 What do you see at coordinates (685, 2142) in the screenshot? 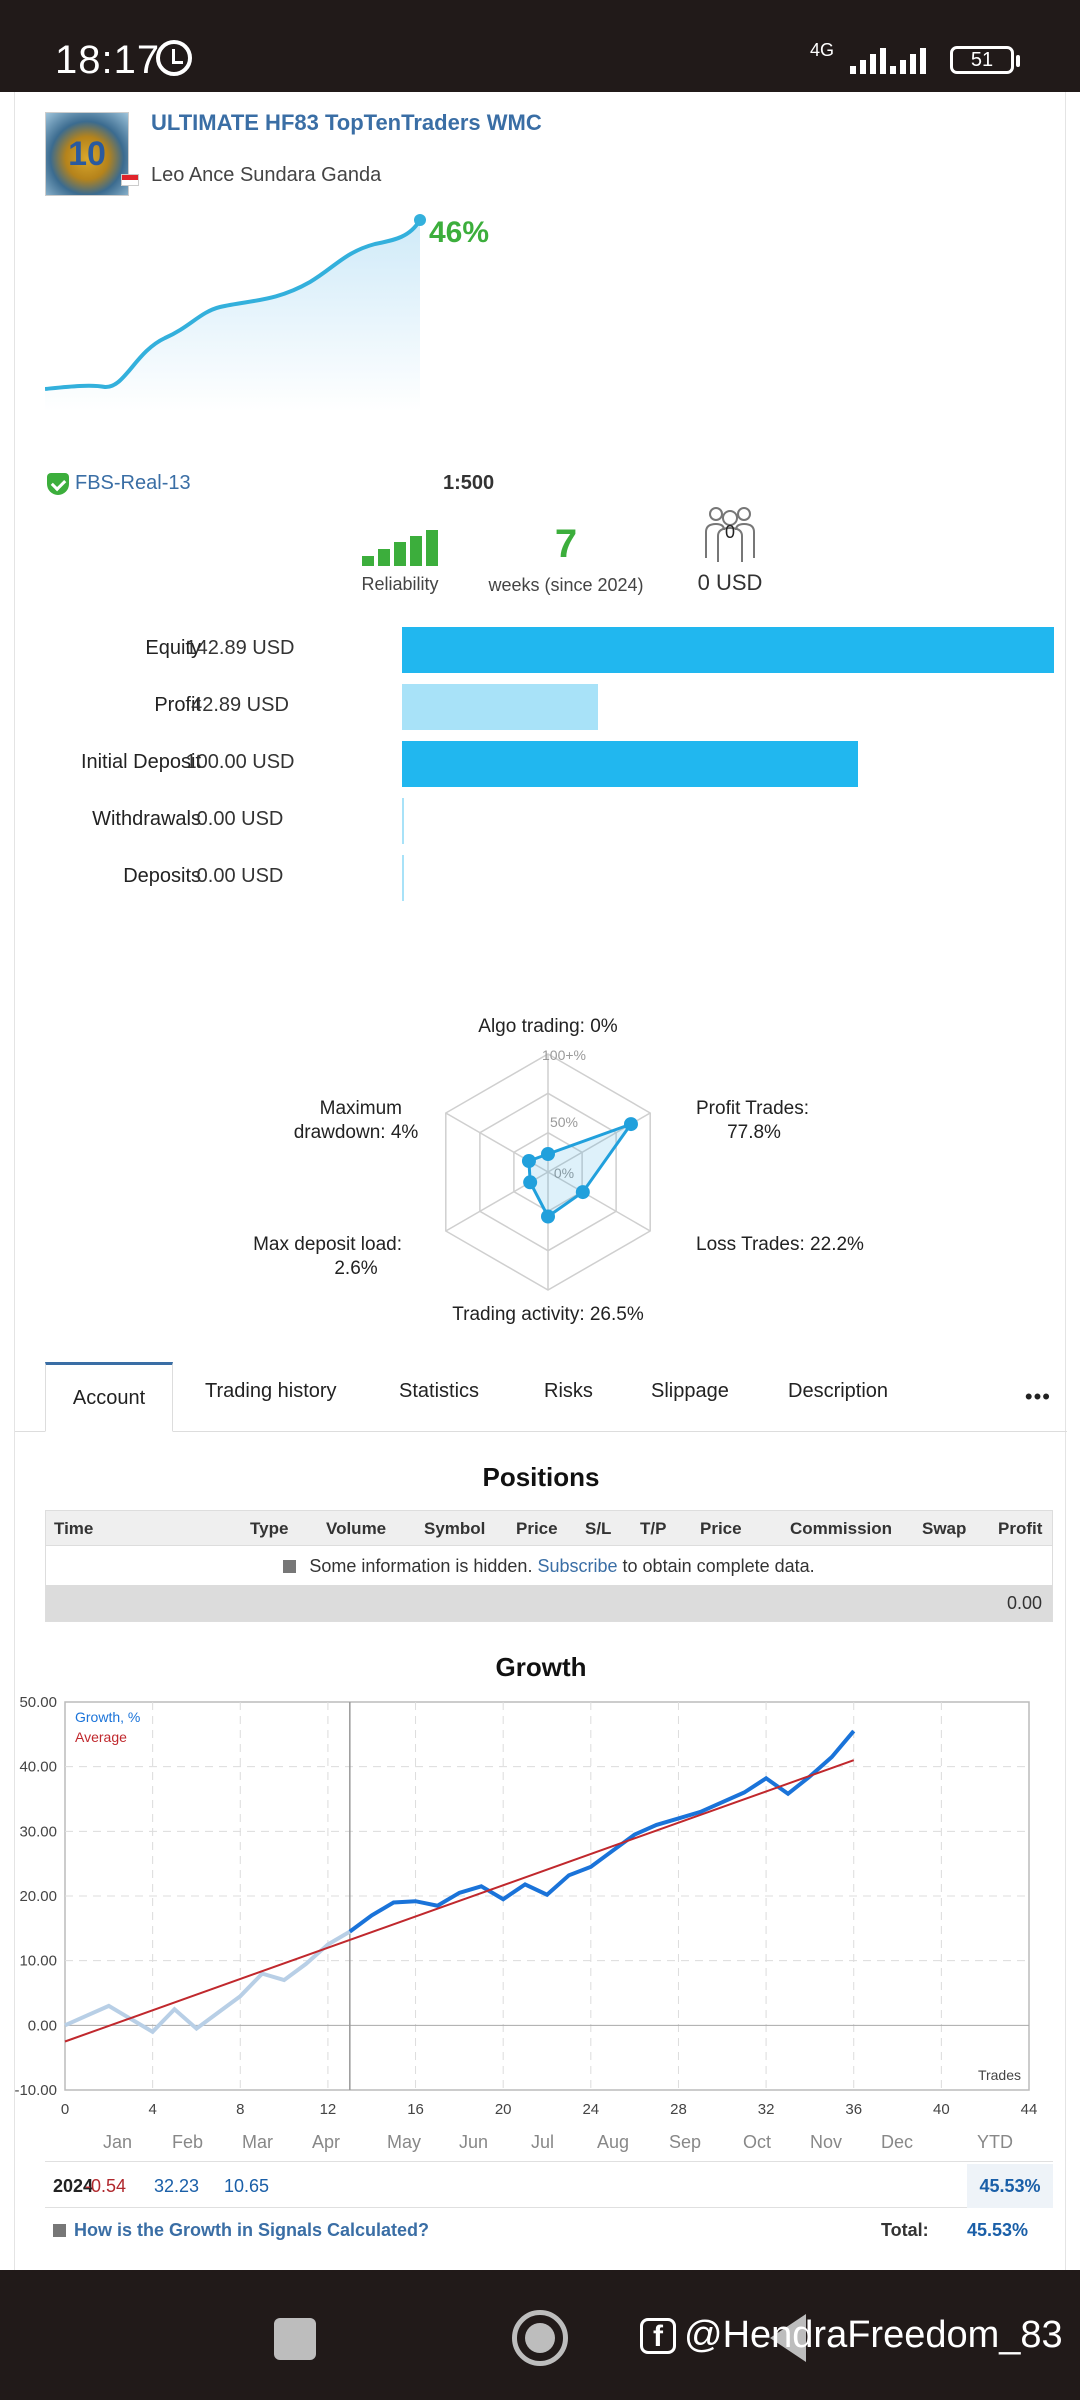
I see `month-label: Sep` at bounding box center [685, 2142].